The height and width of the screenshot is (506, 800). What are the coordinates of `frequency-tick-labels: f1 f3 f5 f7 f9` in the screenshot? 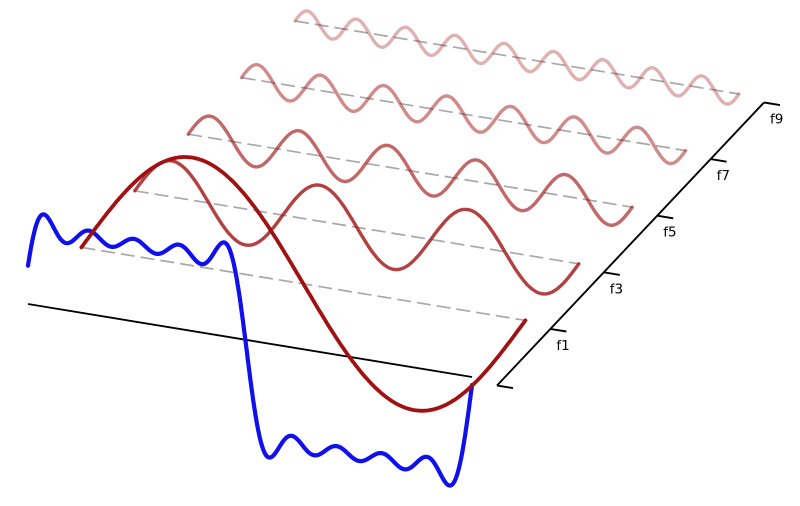 It's located at (669, 233).